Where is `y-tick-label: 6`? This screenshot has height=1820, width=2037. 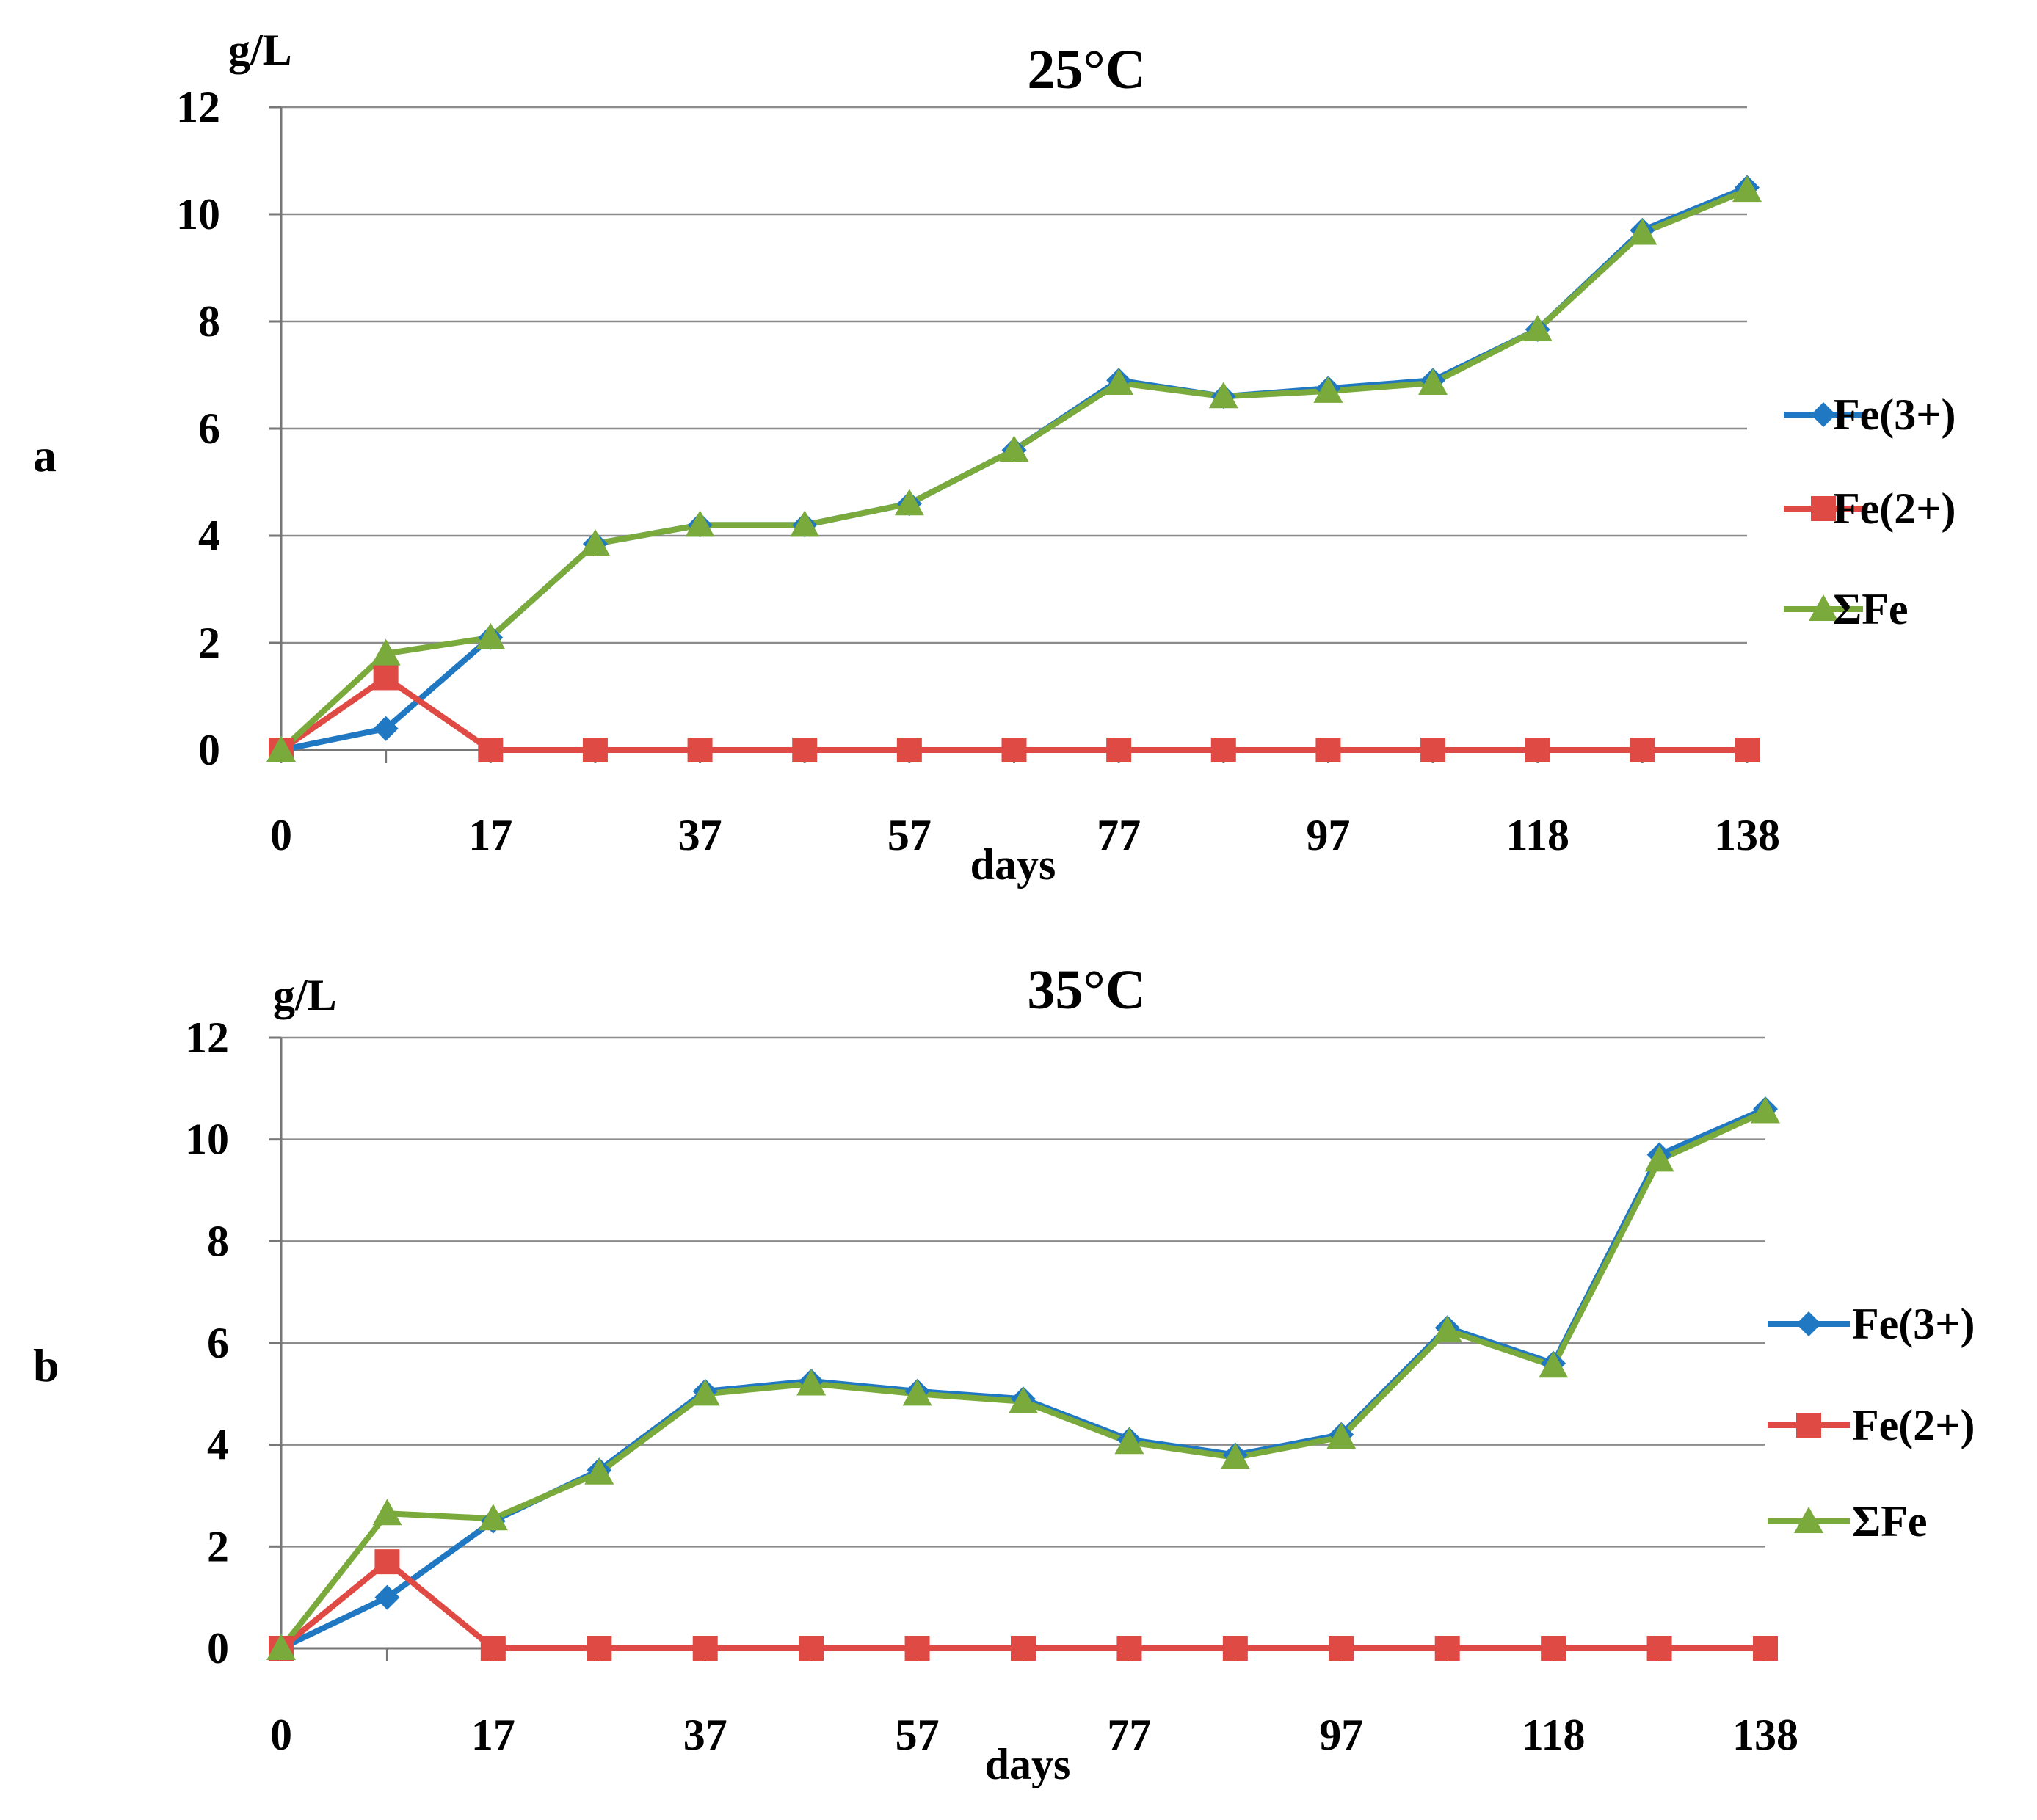 y-tick-label: 6 is located at coordinates (209, 428).